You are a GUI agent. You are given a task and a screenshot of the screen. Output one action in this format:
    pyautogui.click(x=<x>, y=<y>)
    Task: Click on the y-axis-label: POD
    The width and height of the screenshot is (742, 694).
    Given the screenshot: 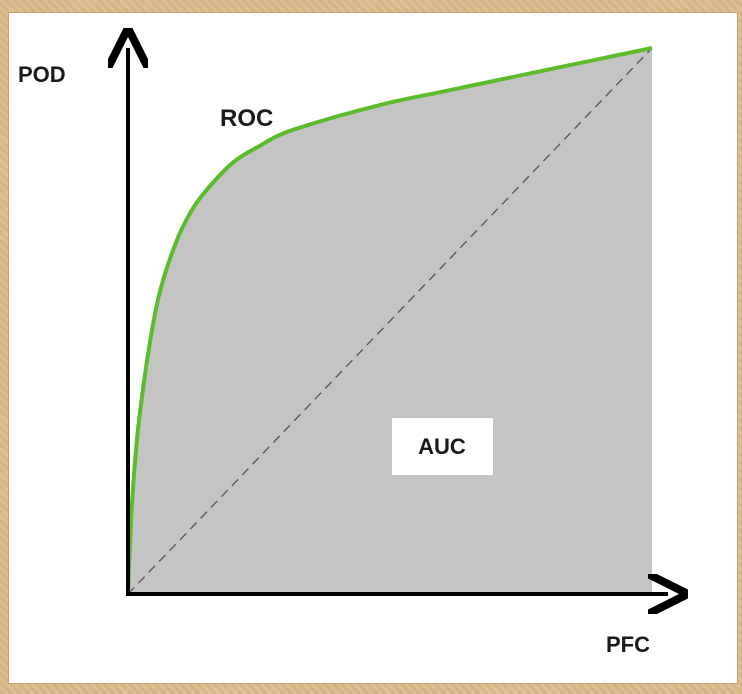 What is the action you would take?
    pyautogui.click(x=42, y=74)
    